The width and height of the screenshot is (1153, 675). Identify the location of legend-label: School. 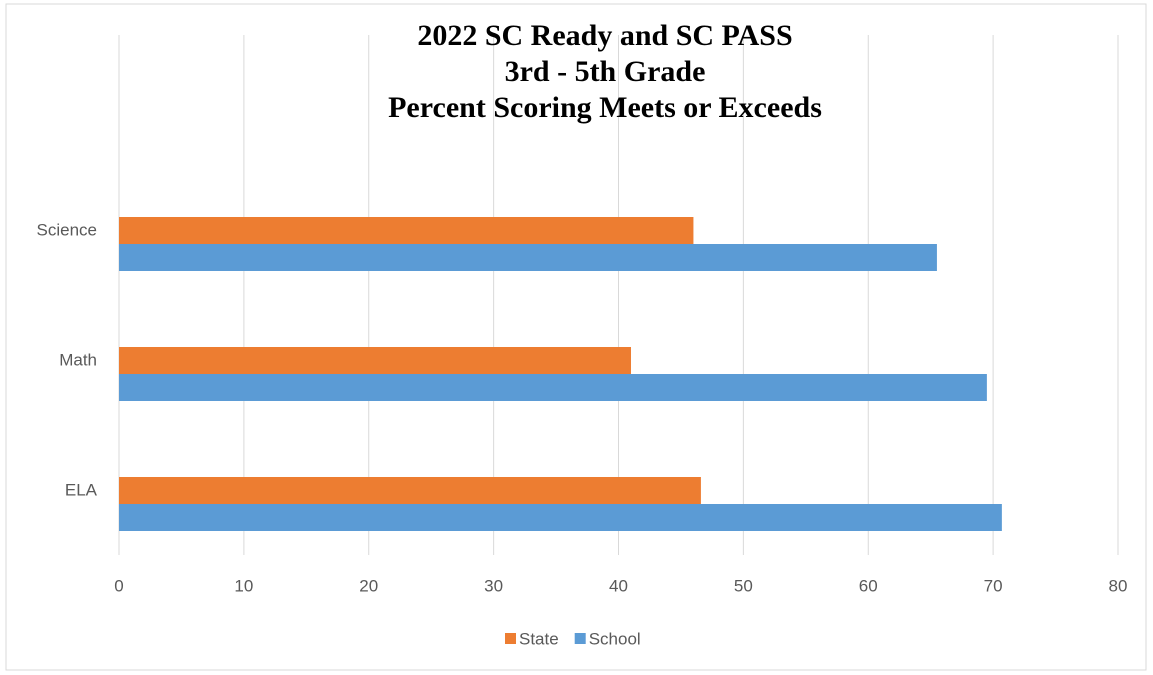
(615, 638).